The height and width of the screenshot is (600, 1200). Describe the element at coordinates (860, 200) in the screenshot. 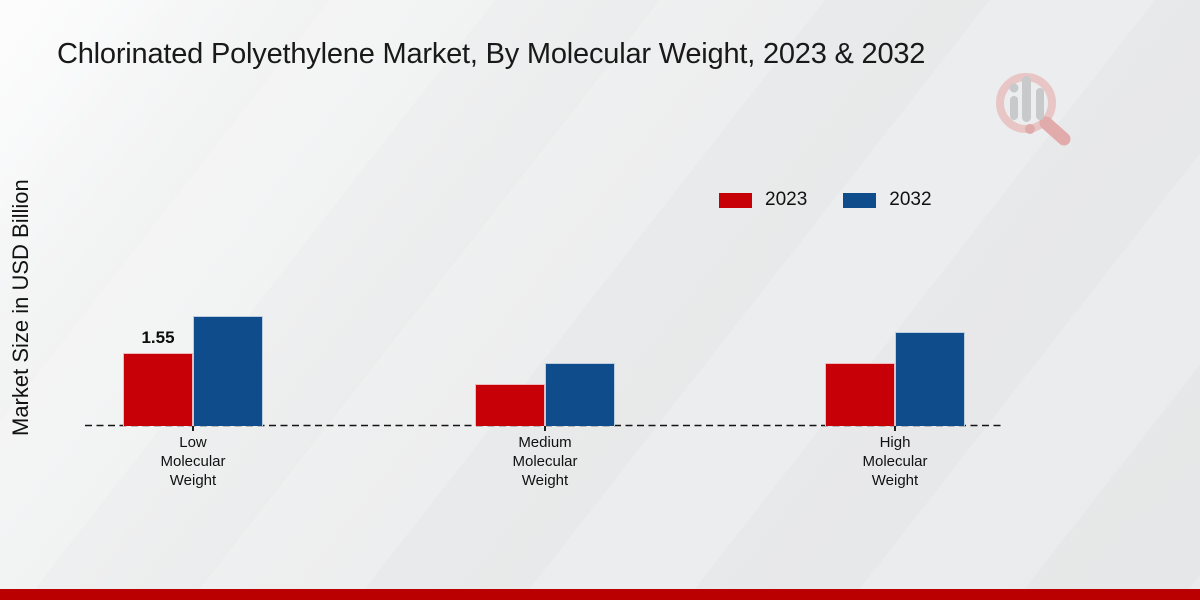

I see `legend-swatch-2032` at that location.